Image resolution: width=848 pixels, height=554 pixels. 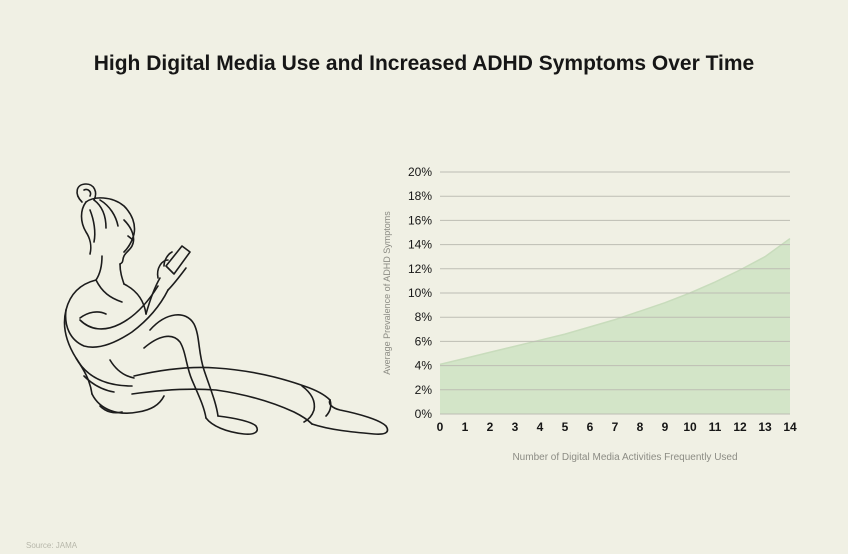 What do you see at coordinates (465, 427) in the screenshot?
I see `x-tick-label: 1` at bounding box center [465, 427].